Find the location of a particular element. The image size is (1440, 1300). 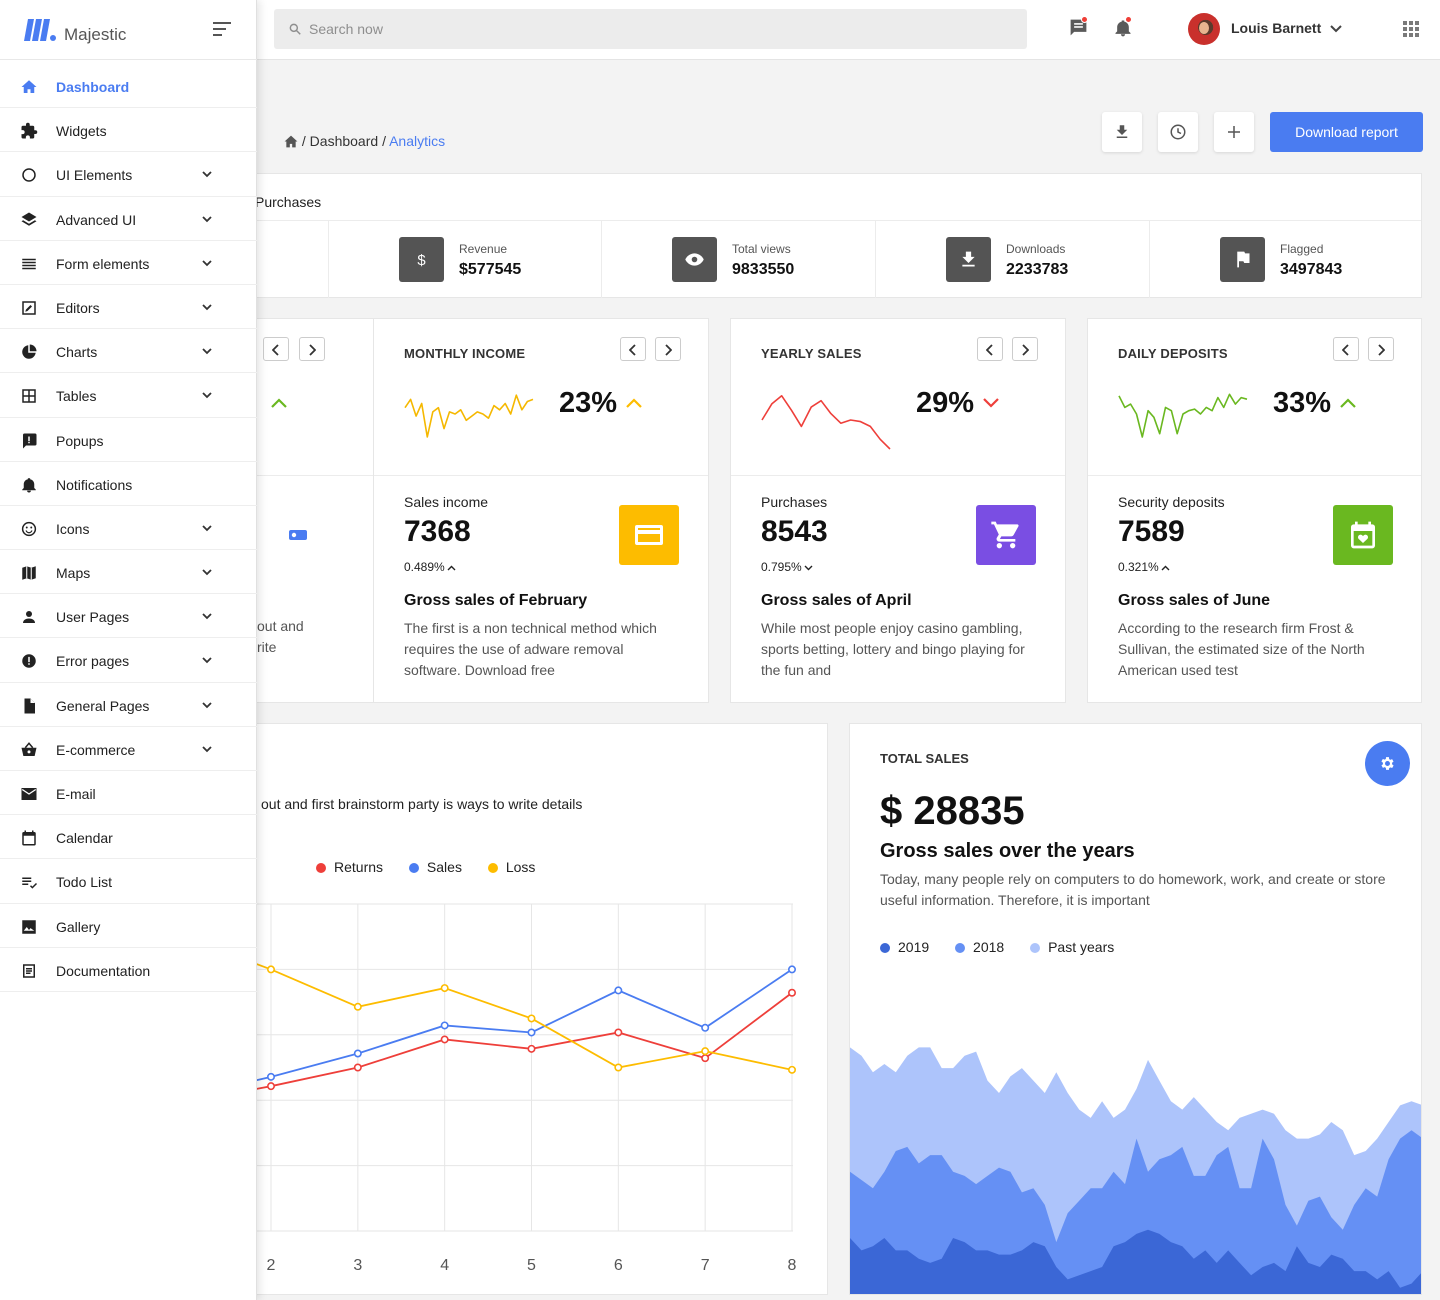

legend-item: Sales is located at coordinates (435, 867).